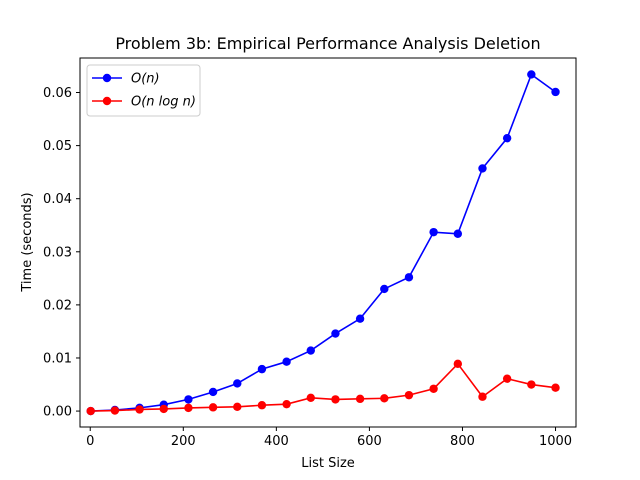 This screenshot has height=480, width=640. What do you see at coordinates (143, 90) in the screenshot?
I see `legend: O(n) O(n log n)` at bounding box center [143, 90].